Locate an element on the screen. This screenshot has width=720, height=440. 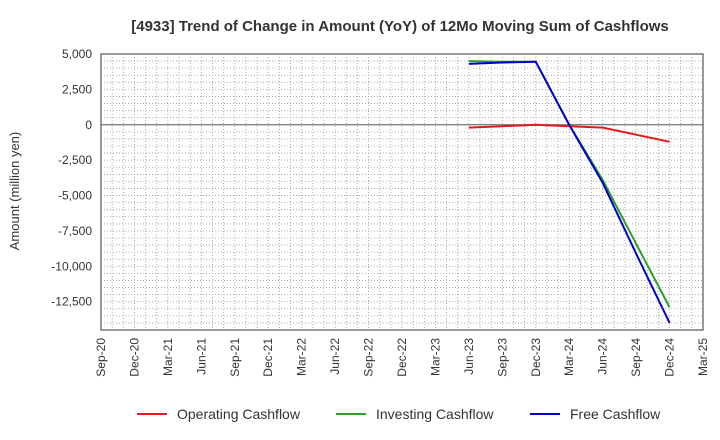
x-tick-label: Sep-24 is located at coordinates (636, 357).